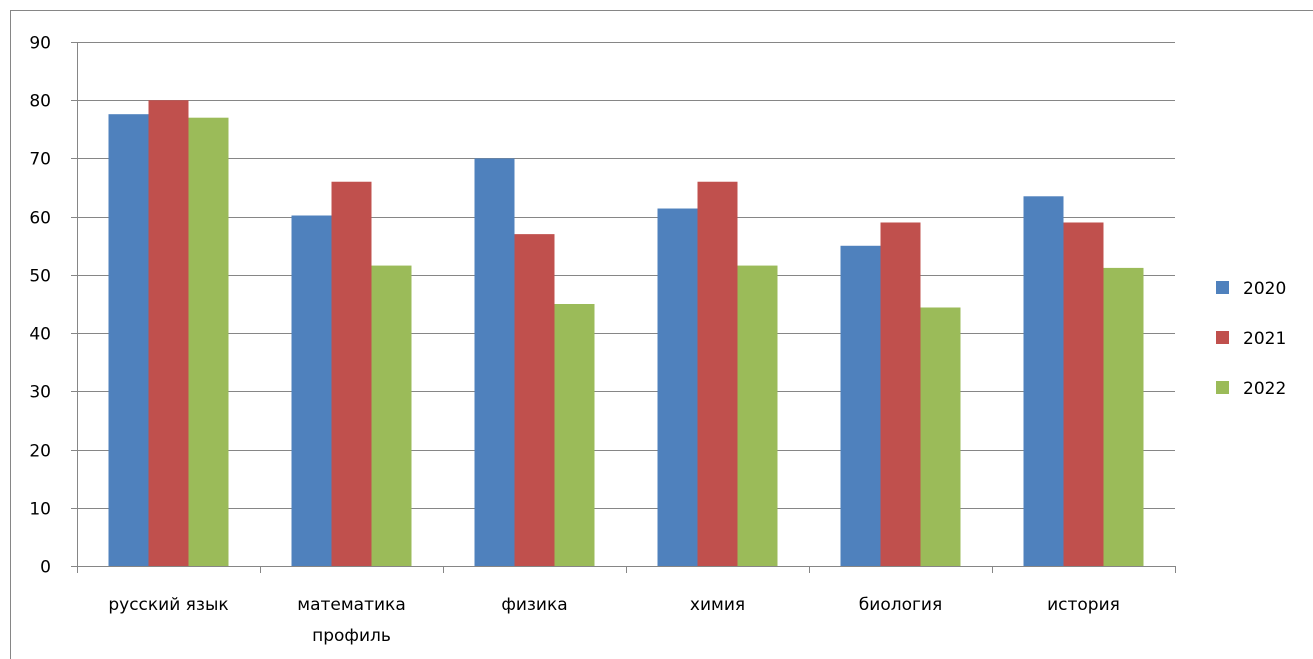  What do you see at coordinates (40, 452) in the screenshot?
I see `y-tick-label: 20` at bounding box center [40, 452].